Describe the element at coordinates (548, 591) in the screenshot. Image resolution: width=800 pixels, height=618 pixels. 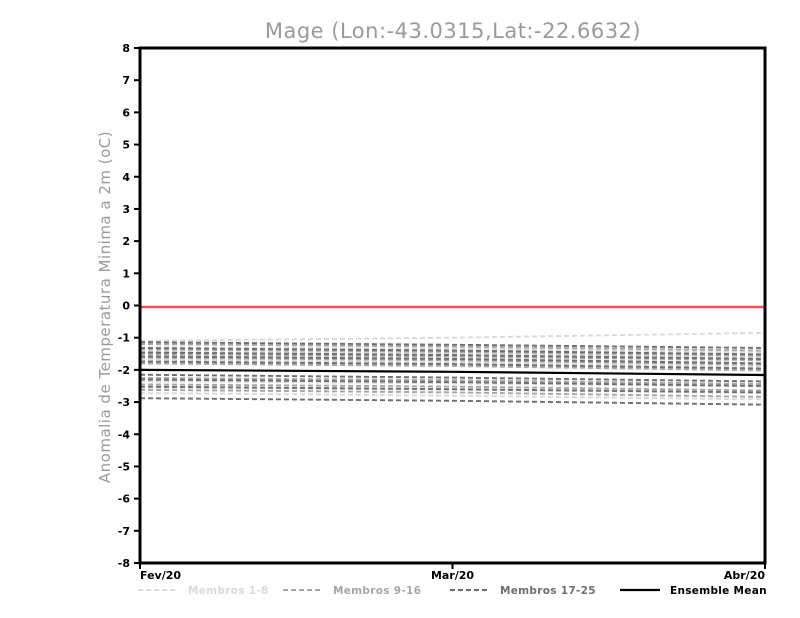
I see `legend-label: Membros 17-25` at that location.